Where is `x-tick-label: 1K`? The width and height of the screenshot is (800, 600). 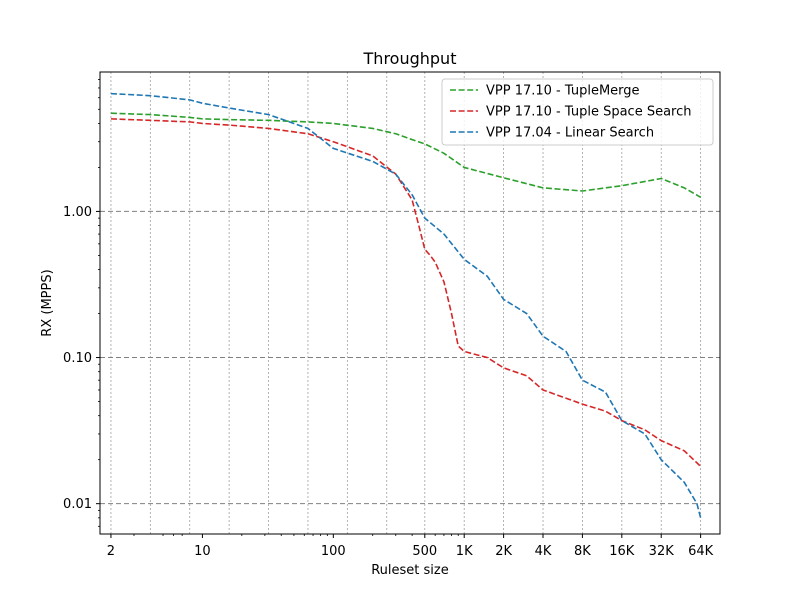 x-tick-label: 1K is located at coordinates (464, 551).